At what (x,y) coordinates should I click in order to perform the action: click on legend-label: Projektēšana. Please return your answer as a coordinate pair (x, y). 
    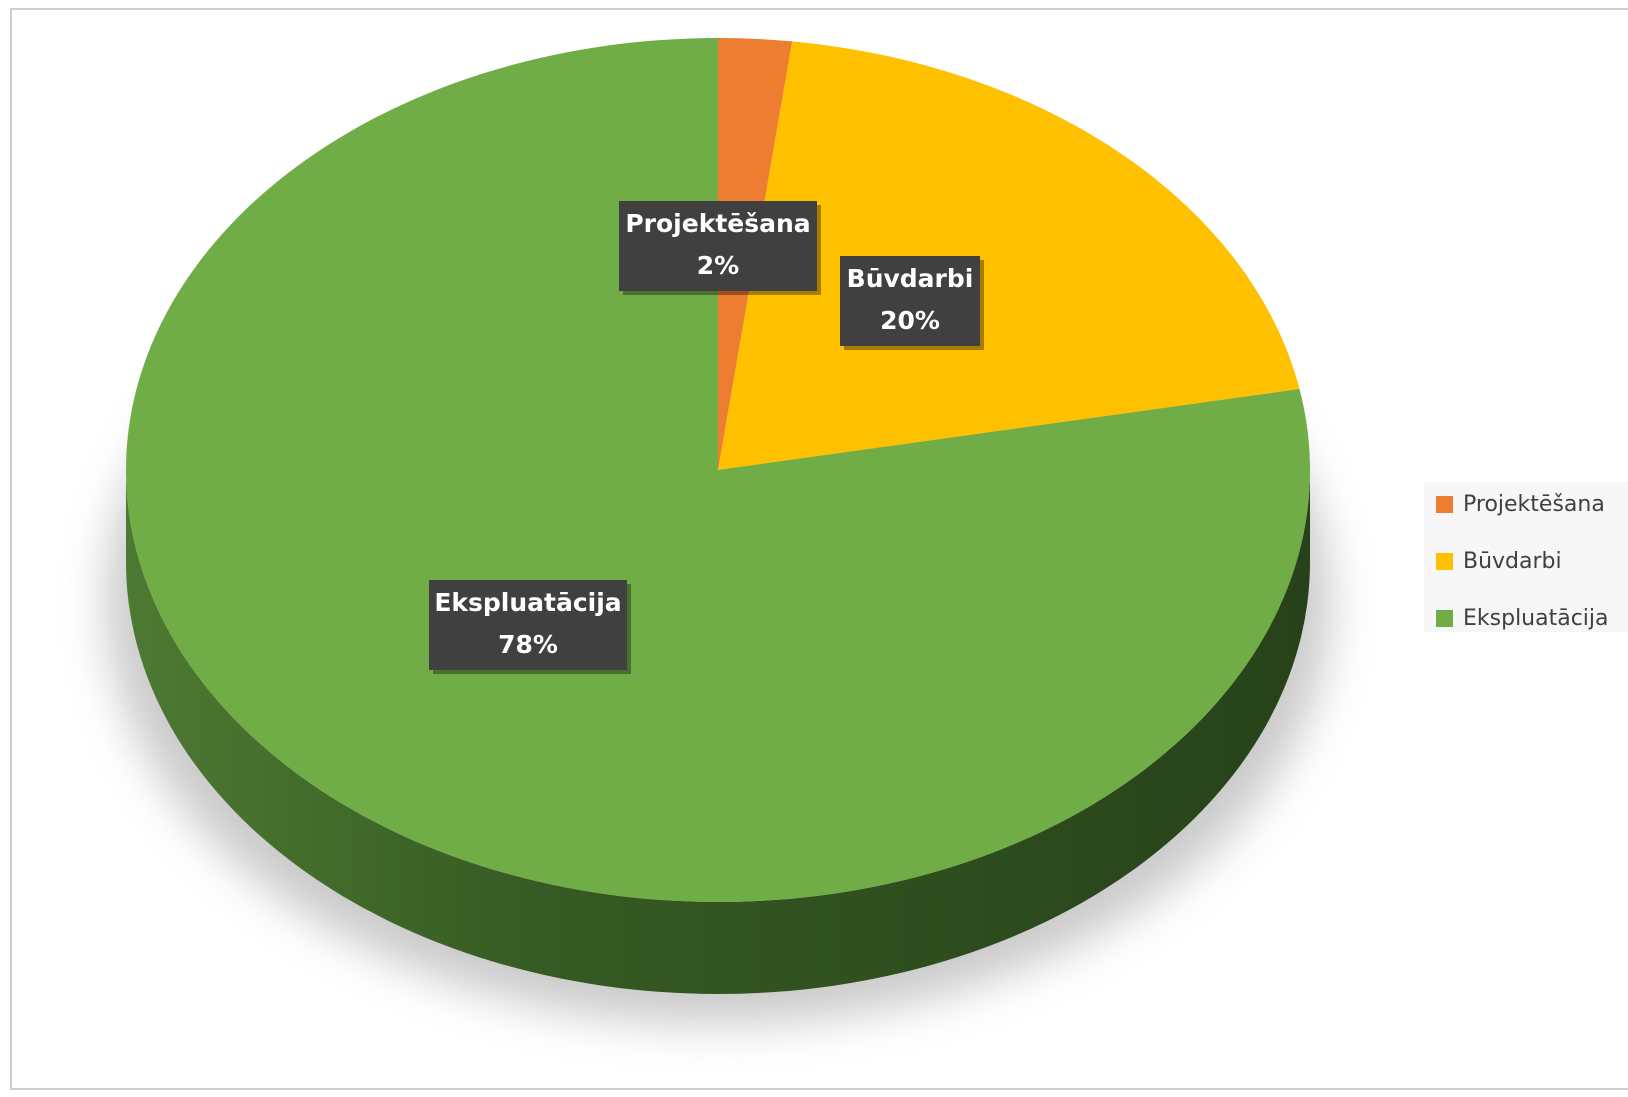
    Looking at the image, I should click on (1534, 504).